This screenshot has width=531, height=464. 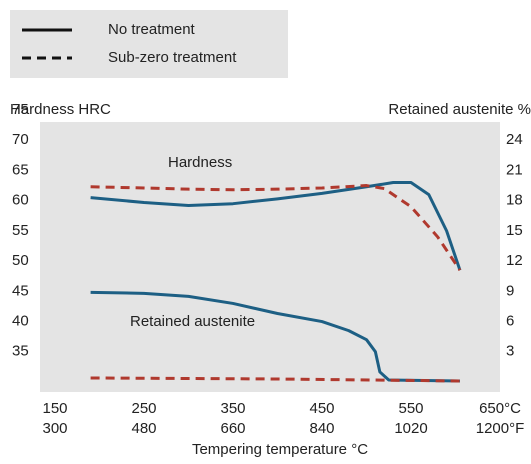 What do you see at coordinates (152, 29) in the screenshot?
I see `legend-label: No treatment` at bounding box center [152, 29].